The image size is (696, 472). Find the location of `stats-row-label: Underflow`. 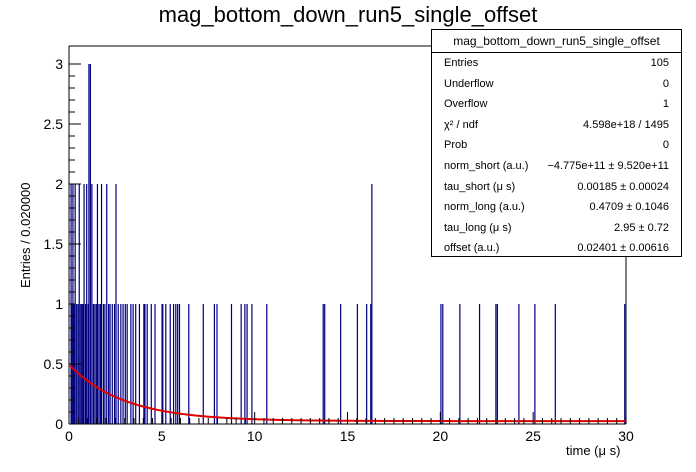

stats-row-label: Underflow is located at coordinates (469, 83).